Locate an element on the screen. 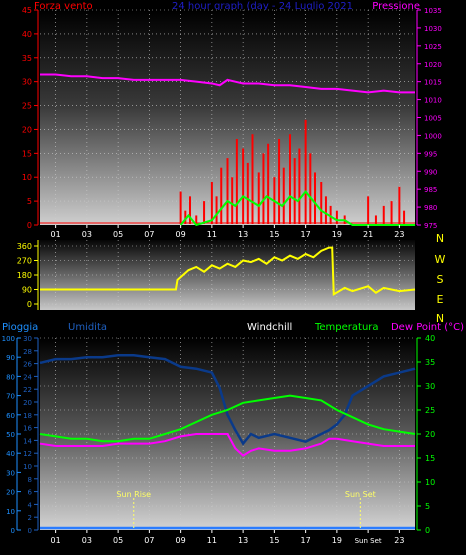  direction-left-tick-label: 90 is located at coordinates (27, 290).